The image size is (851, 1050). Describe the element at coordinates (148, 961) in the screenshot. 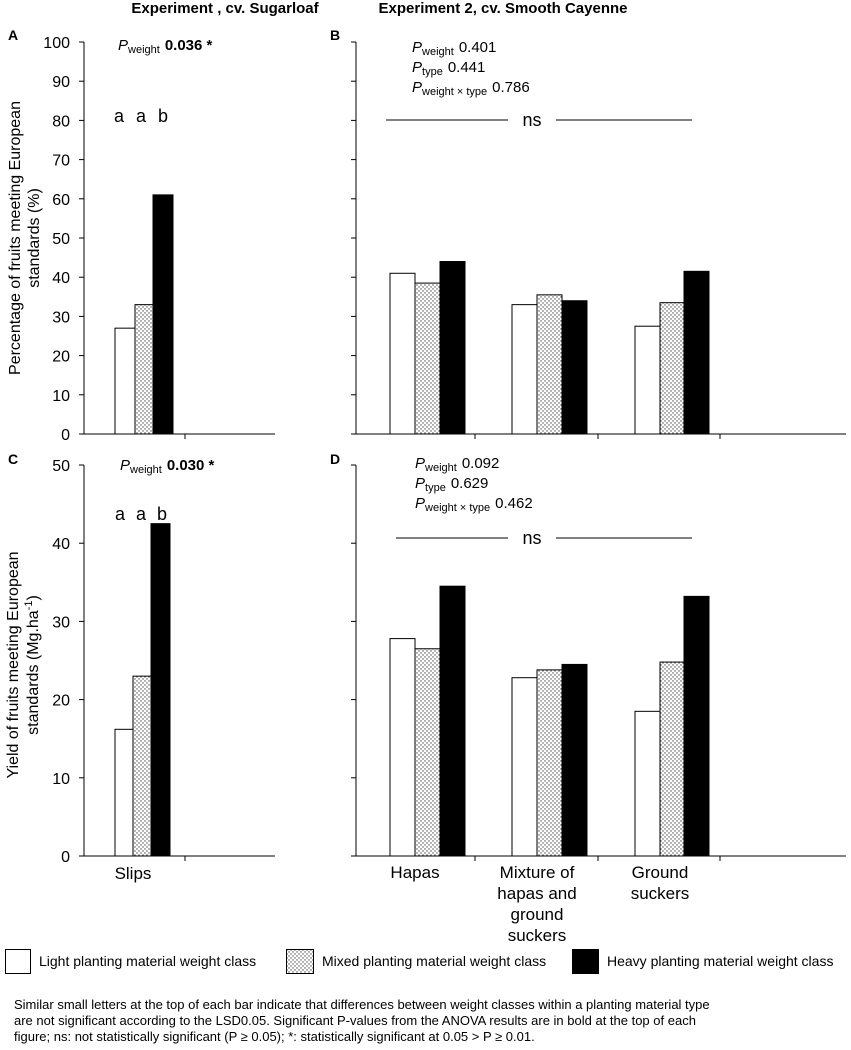

I see `legend-label-light: Light planting material weight class` at that location.